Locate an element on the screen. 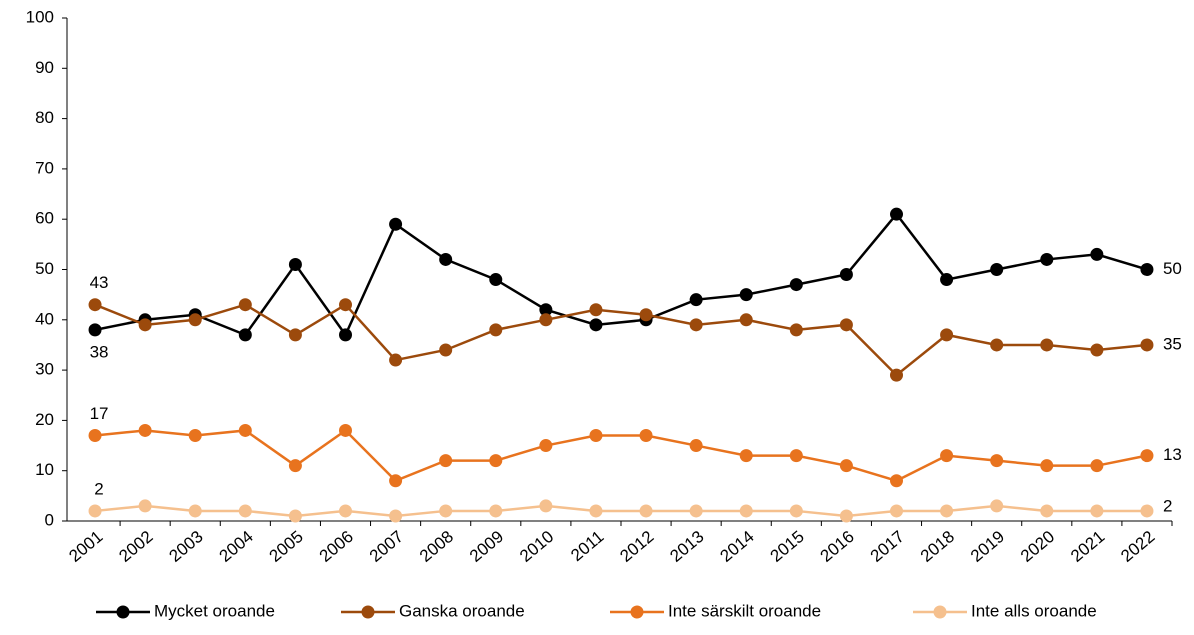 The width and height of the screenshot is (1194, 635). x-tick-label: 2007 is located at coordinates (386, 546).